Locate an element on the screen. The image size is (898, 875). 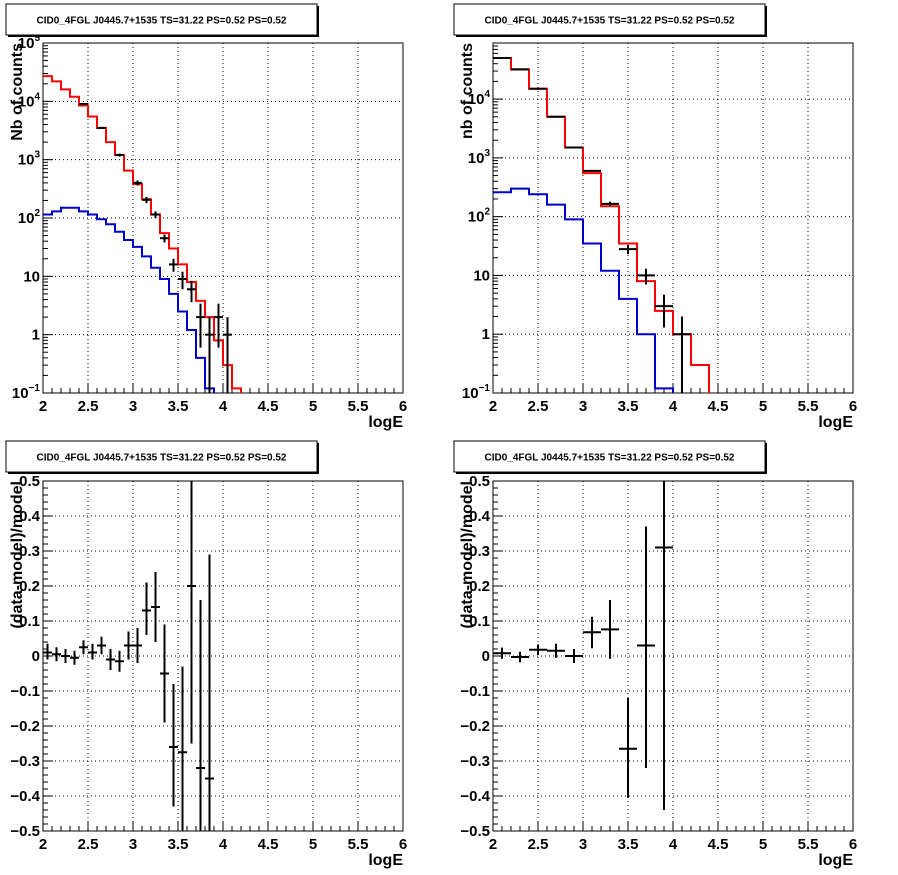
y-tick-label: 10⁴ is located at coordinates (479, 98).